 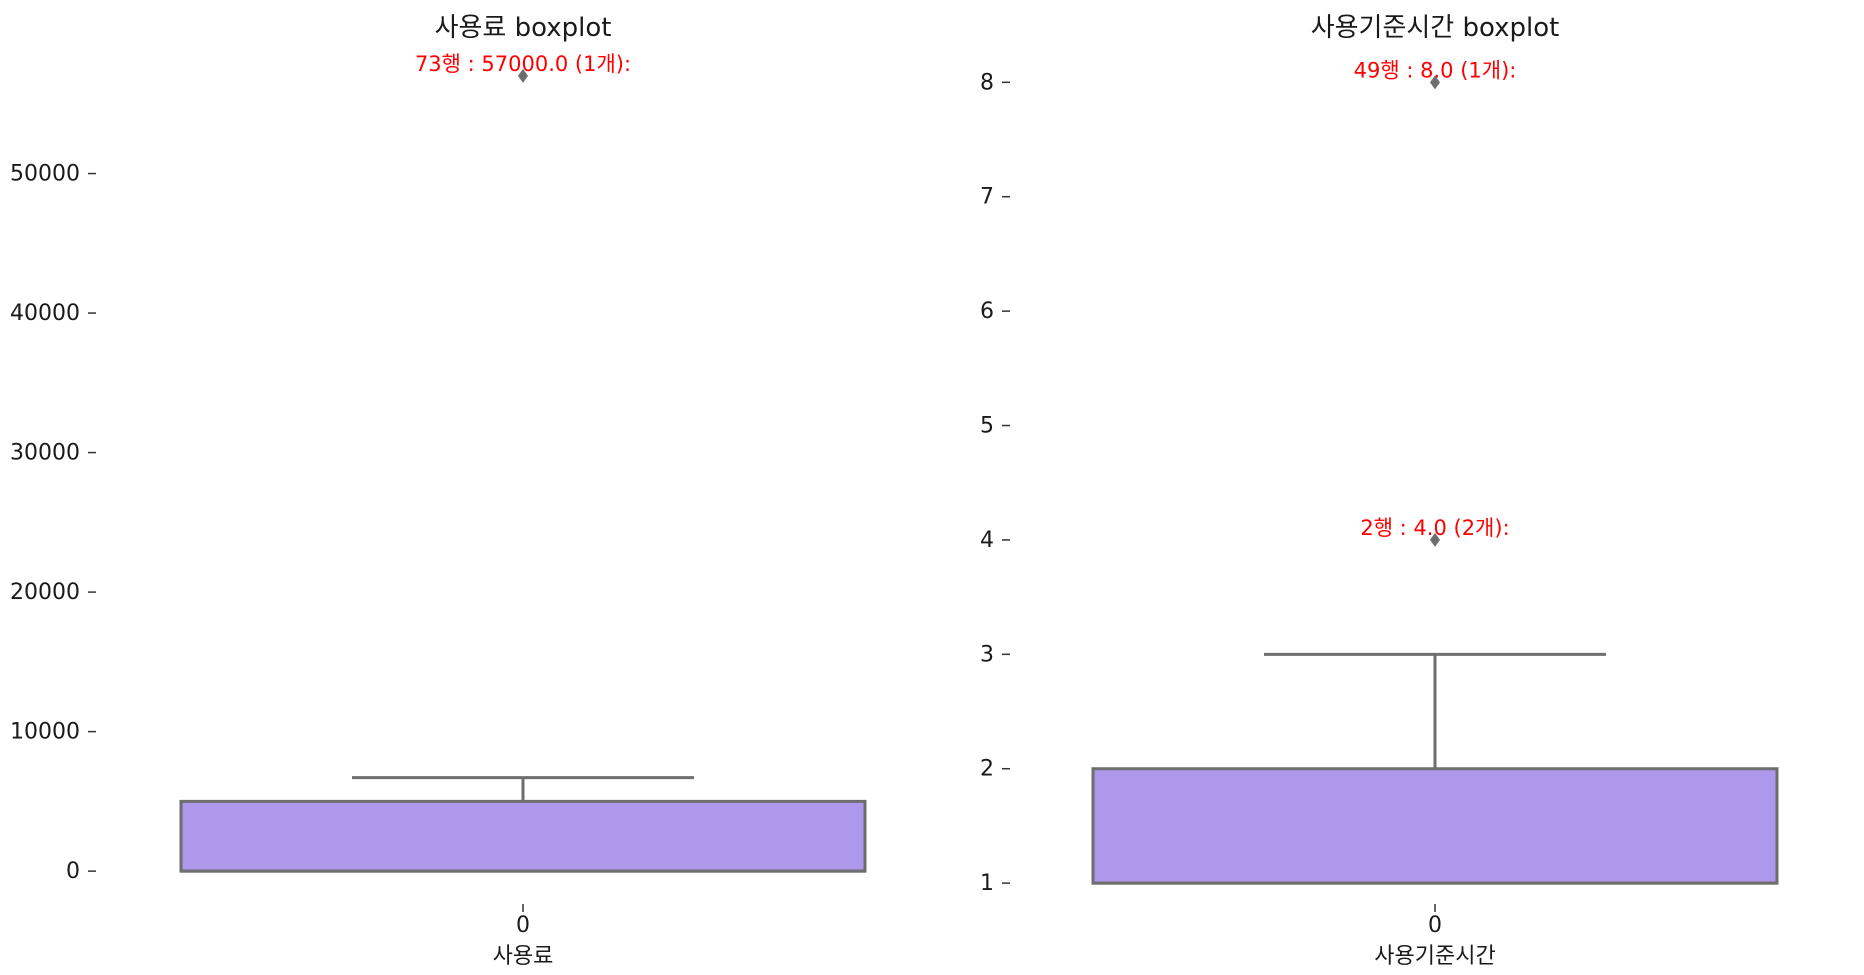 What do you see at coordinates (987, 82) in the screenshot?
I see `y-tick-label: 8` at bounding box center [987, 82].